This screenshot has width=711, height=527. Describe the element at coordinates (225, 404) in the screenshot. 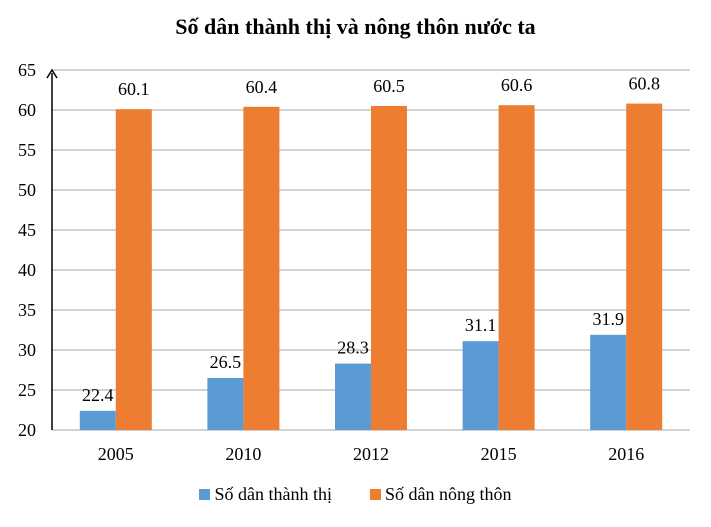

I see `bar-urban-2010` at that location.